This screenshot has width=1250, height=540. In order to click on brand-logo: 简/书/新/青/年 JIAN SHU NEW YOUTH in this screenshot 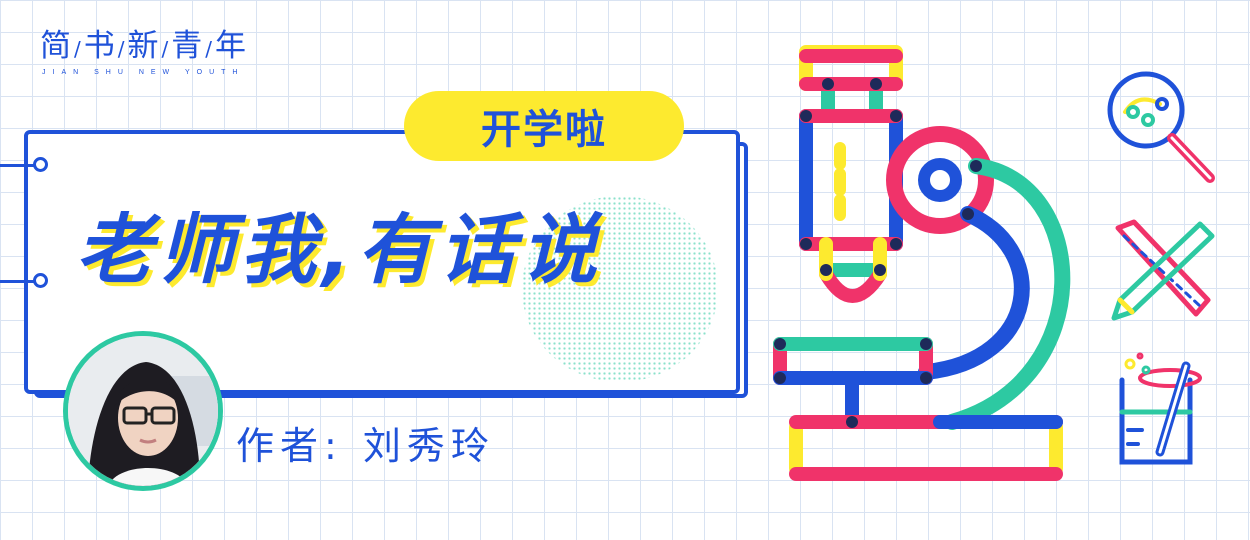, I will do `click(143, 52)`.